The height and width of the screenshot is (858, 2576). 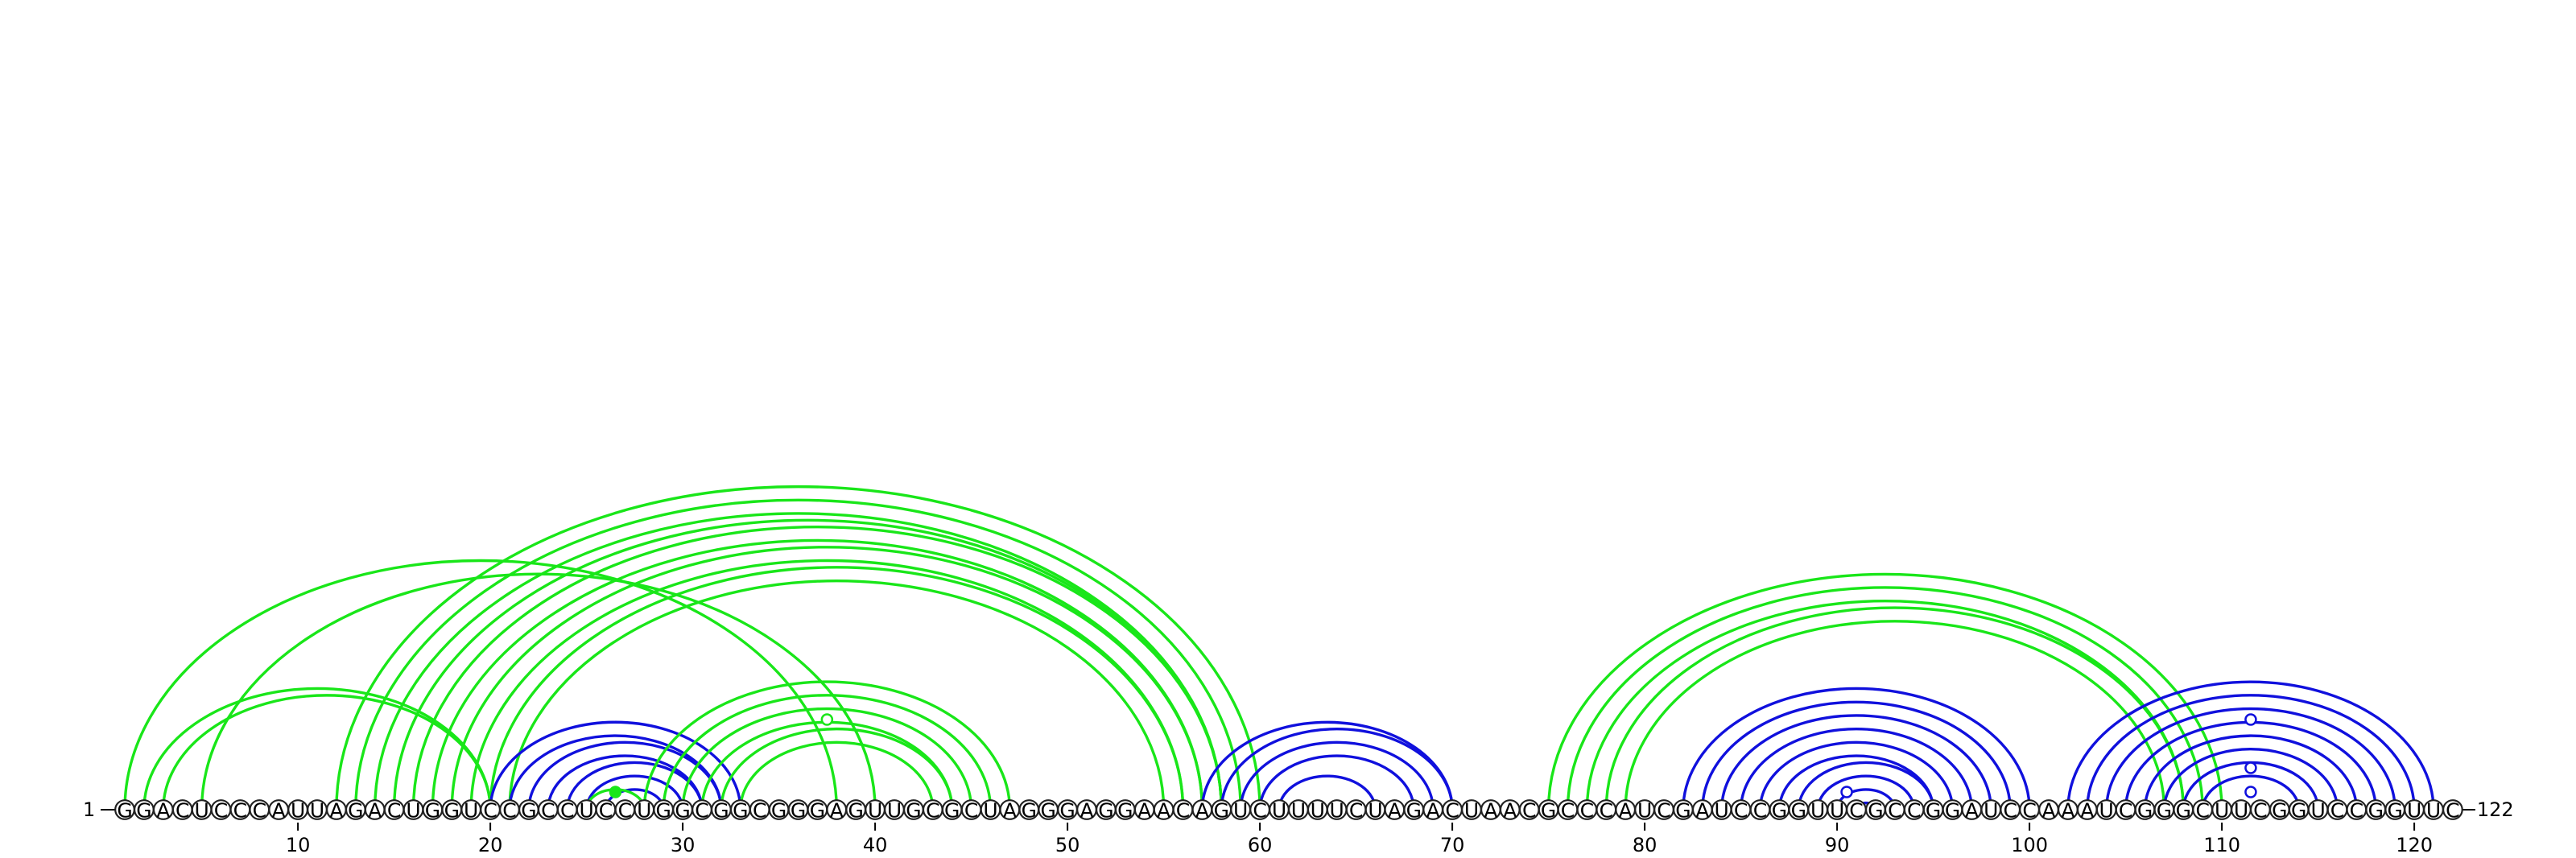 What do you see at coordinates (89, 809) in the screenshot?
I see `start-index-label: 1` at bounding box center [89, 809].